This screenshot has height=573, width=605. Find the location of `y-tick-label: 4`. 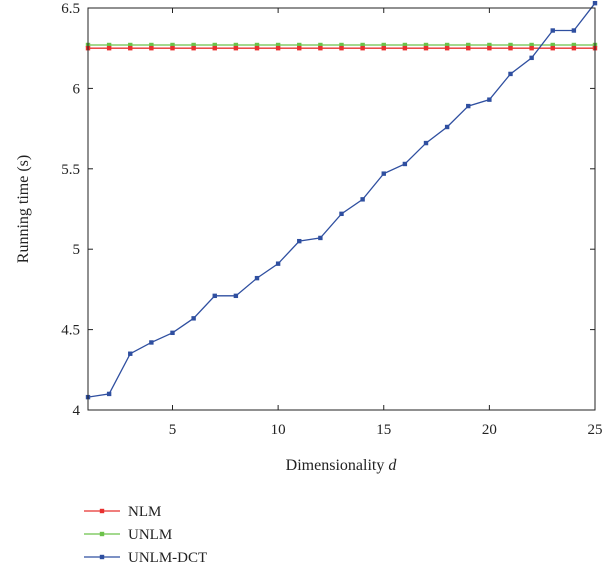

y-tick-label: 4 is located at coordinates (77, 411).